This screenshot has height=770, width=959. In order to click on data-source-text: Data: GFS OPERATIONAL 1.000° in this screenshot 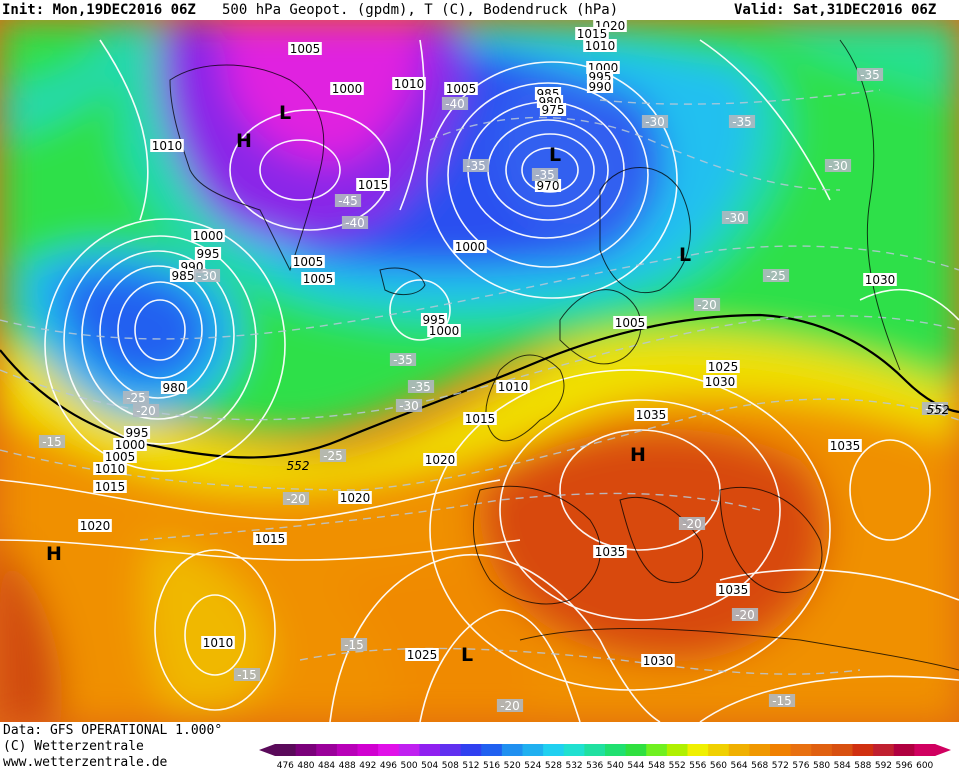, I will do `click(113, 730)`.